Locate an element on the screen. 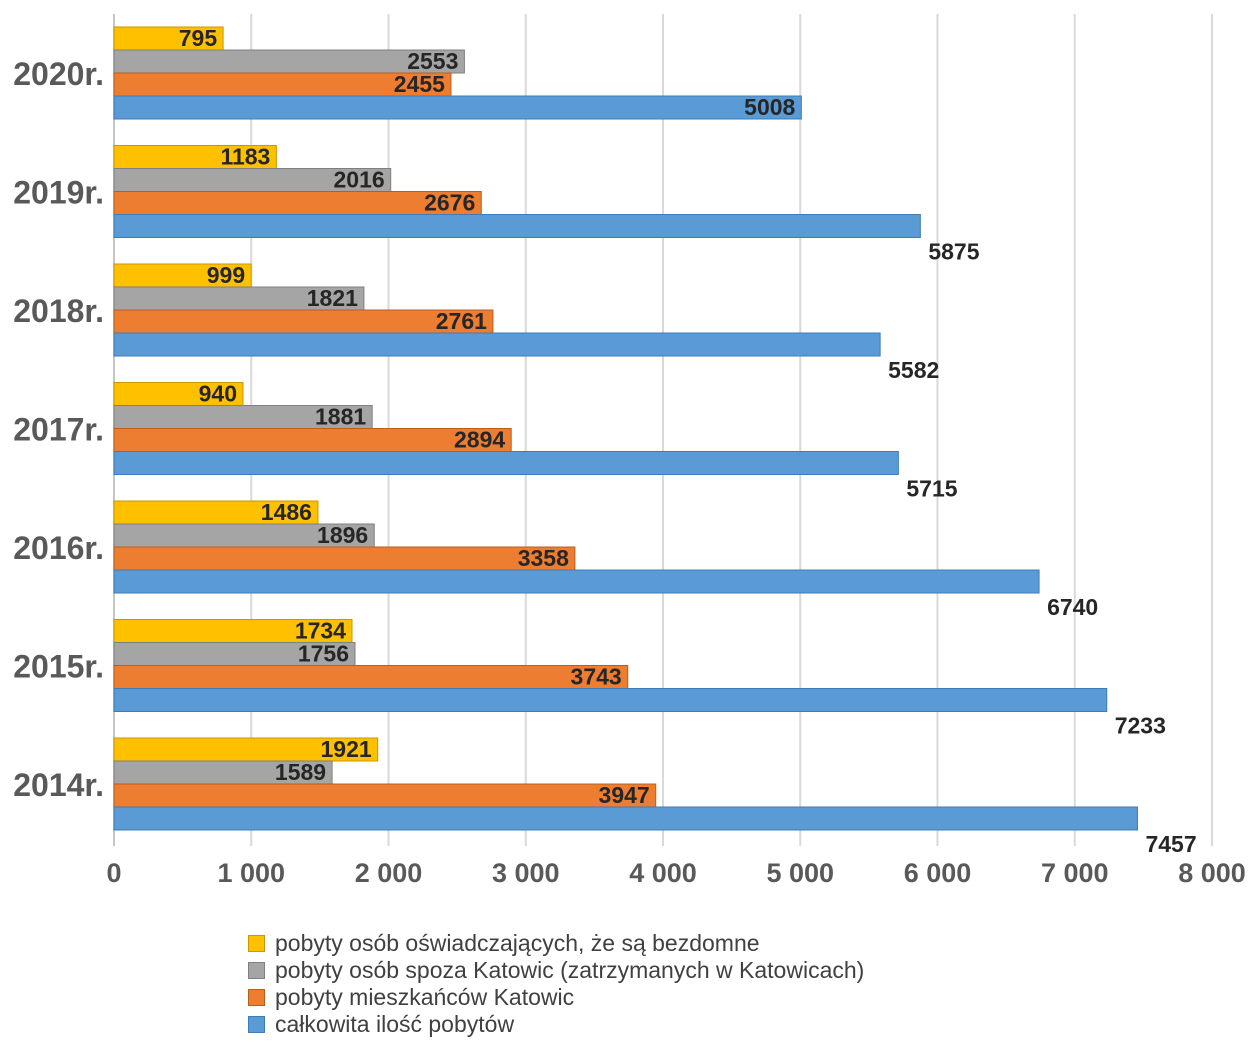 This screenshot has height=1053, width=1252. legend-label: pobyty mieszkańców Katowic is located at coordinates (425, 997).